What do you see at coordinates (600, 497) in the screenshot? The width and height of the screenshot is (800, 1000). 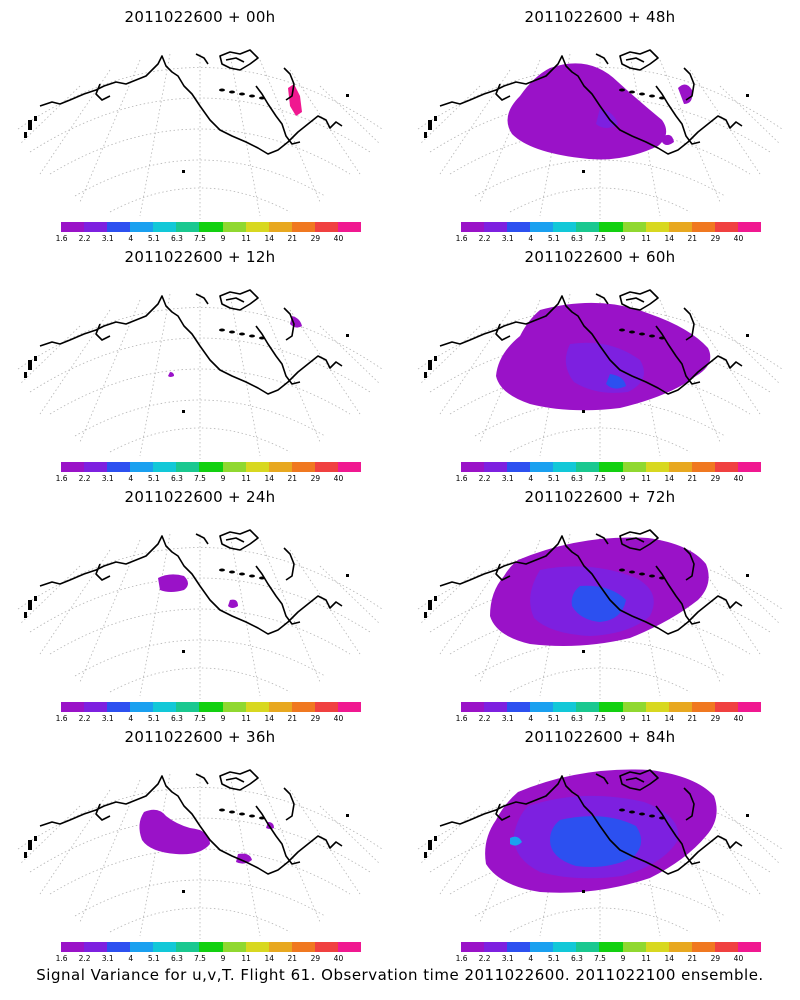 I see `panel-title: 2011022600 + 72h` at bounding box center [600, 497].